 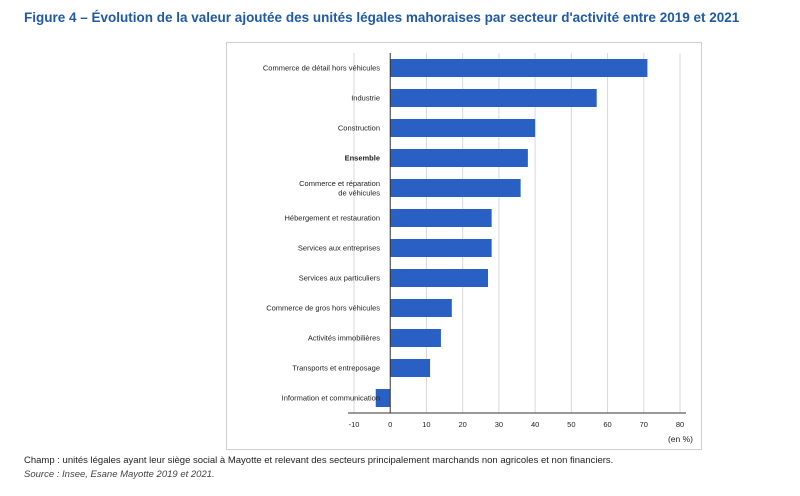 What do you see at coordinates (680, 424) in the screenshot?
I see `x-tick-label: 80` at bounding box center [680, 424].